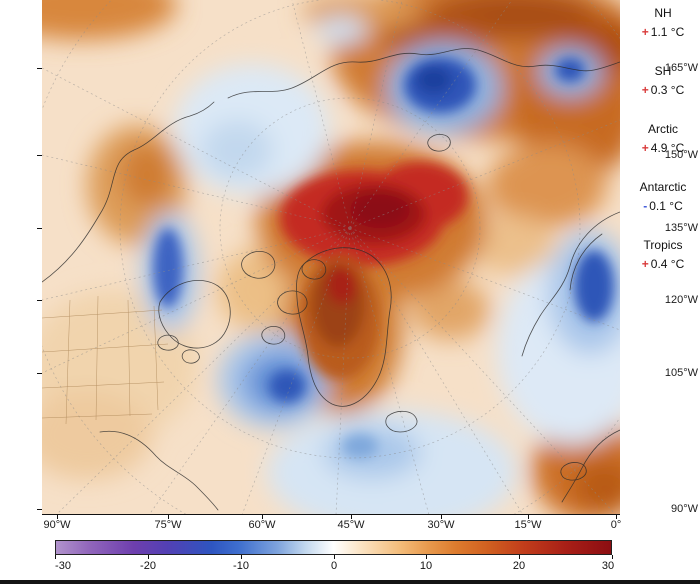 The height and width of the screenshot is (585, 700). What do you see at coordinates (663, 22) in the screenshot?
I see `stat-nh: NH +1.1 °C` at bounding box center [663, 22].